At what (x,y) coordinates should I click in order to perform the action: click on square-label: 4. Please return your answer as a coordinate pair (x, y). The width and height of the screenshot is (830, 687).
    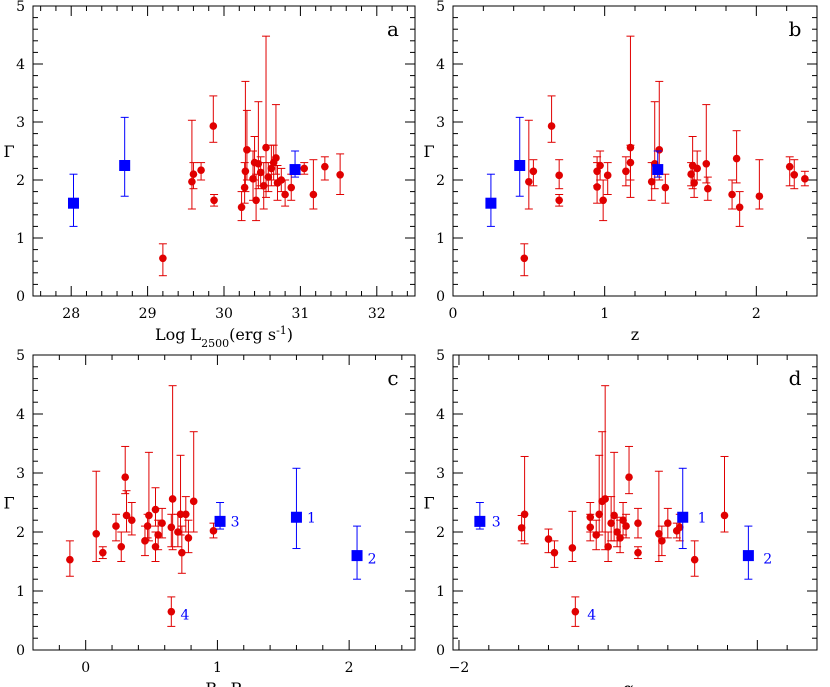
    Looking at the image, I should click on (591, 616).